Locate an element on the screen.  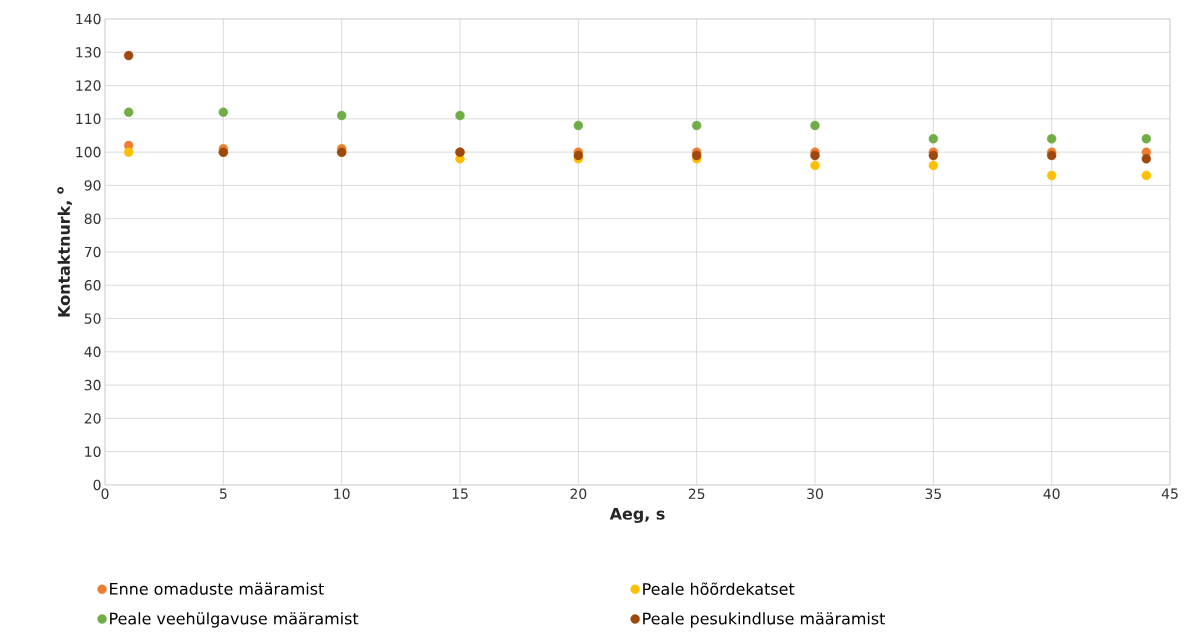
legend-label: Peale hõõrdekatset is located at coordinates (719, 588).